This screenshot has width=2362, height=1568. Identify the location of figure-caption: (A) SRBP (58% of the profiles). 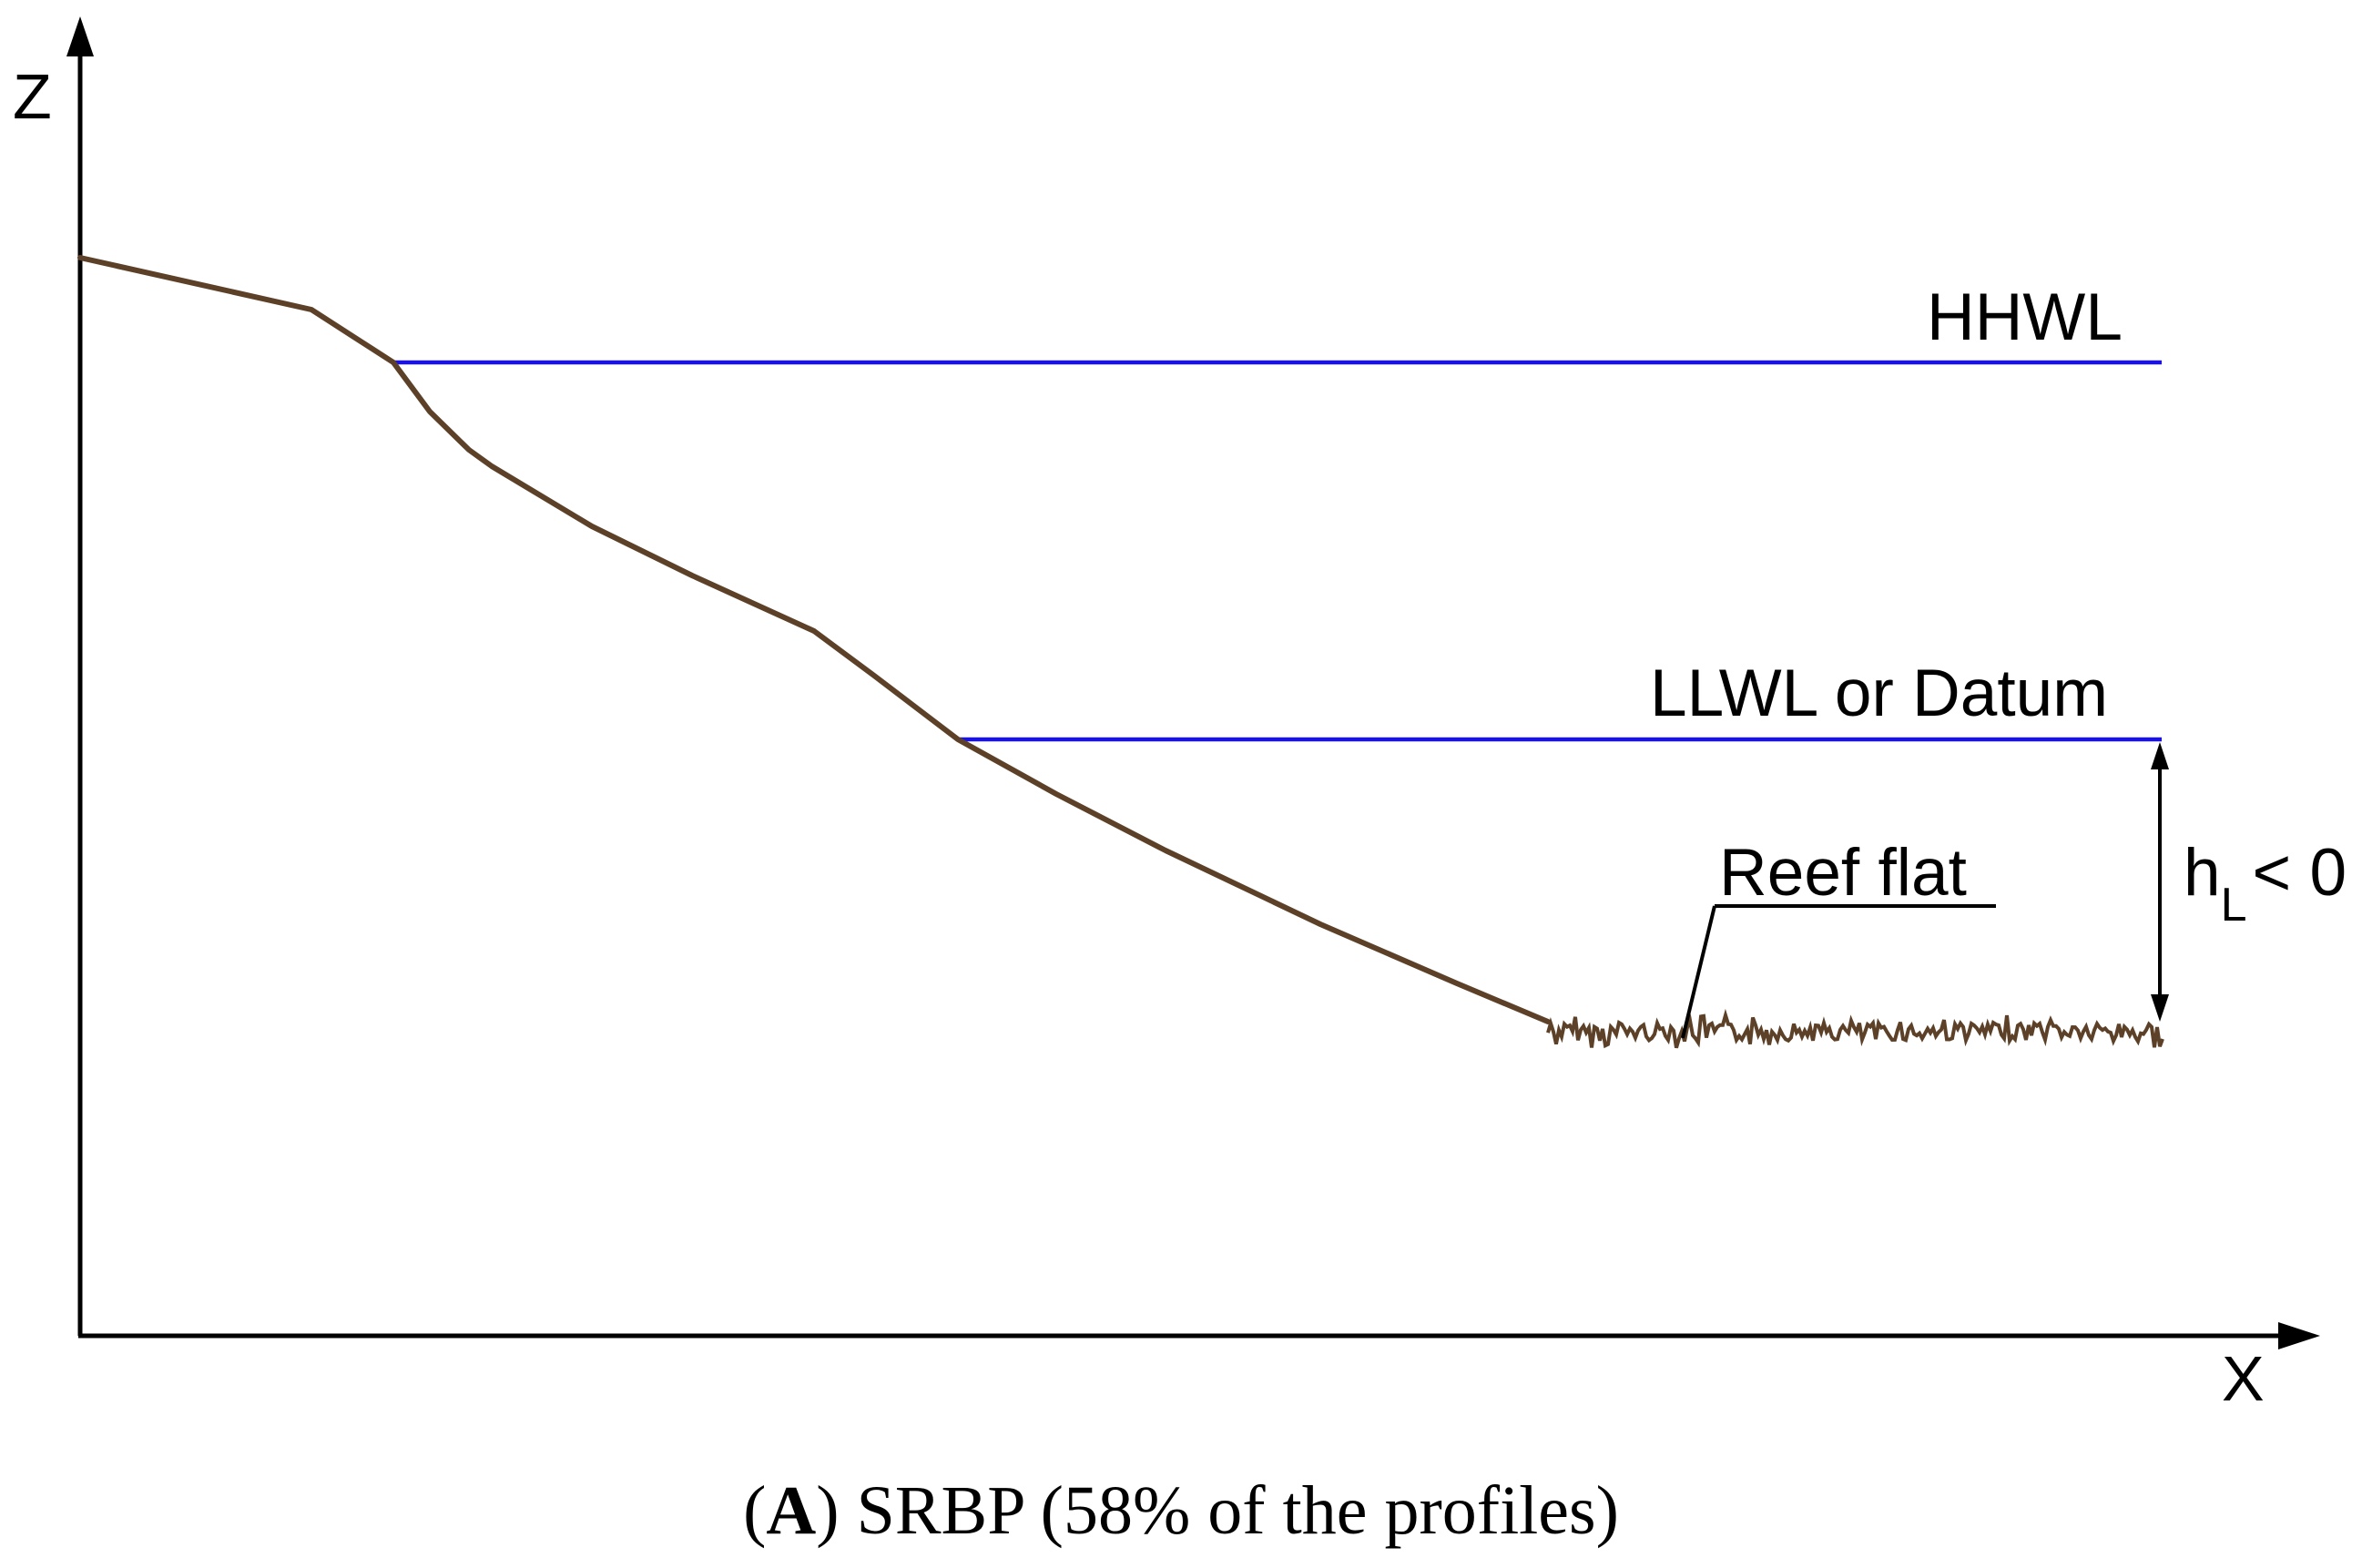
(1181, 1510).